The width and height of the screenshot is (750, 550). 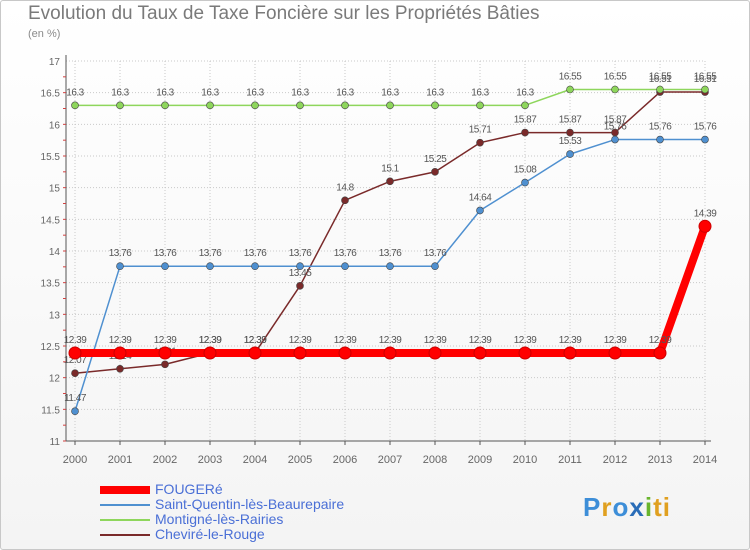 What do you see at coordinates (51, 220) in the screenshot?
I see `y-tick-label: 14.5` at bounding box center [51, 220].